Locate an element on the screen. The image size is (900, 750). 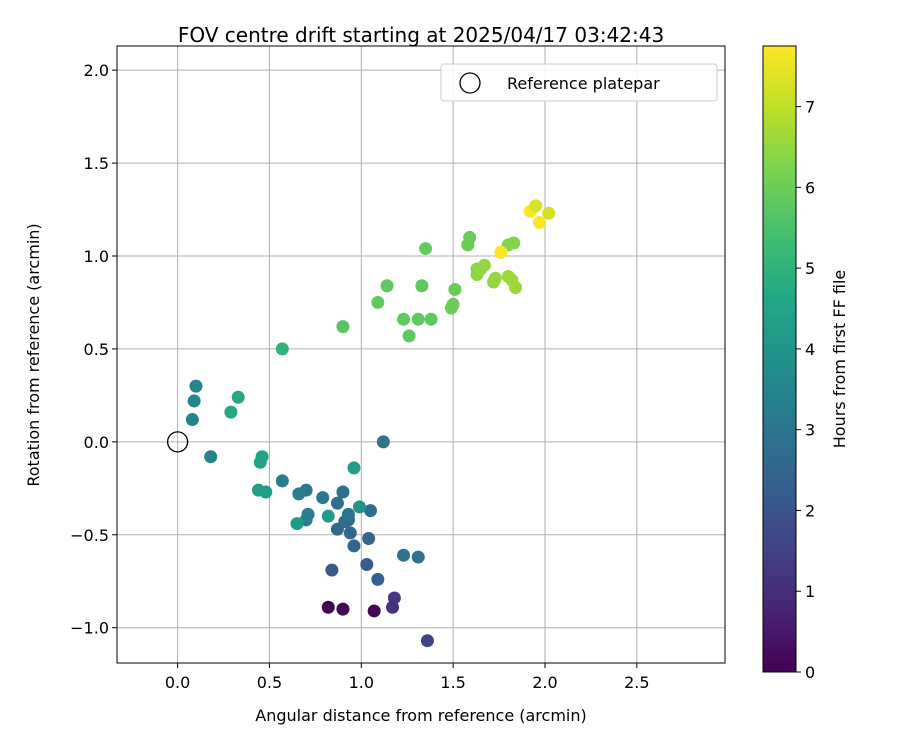
reference-platepar-marker is located at coordinates (177, 442).